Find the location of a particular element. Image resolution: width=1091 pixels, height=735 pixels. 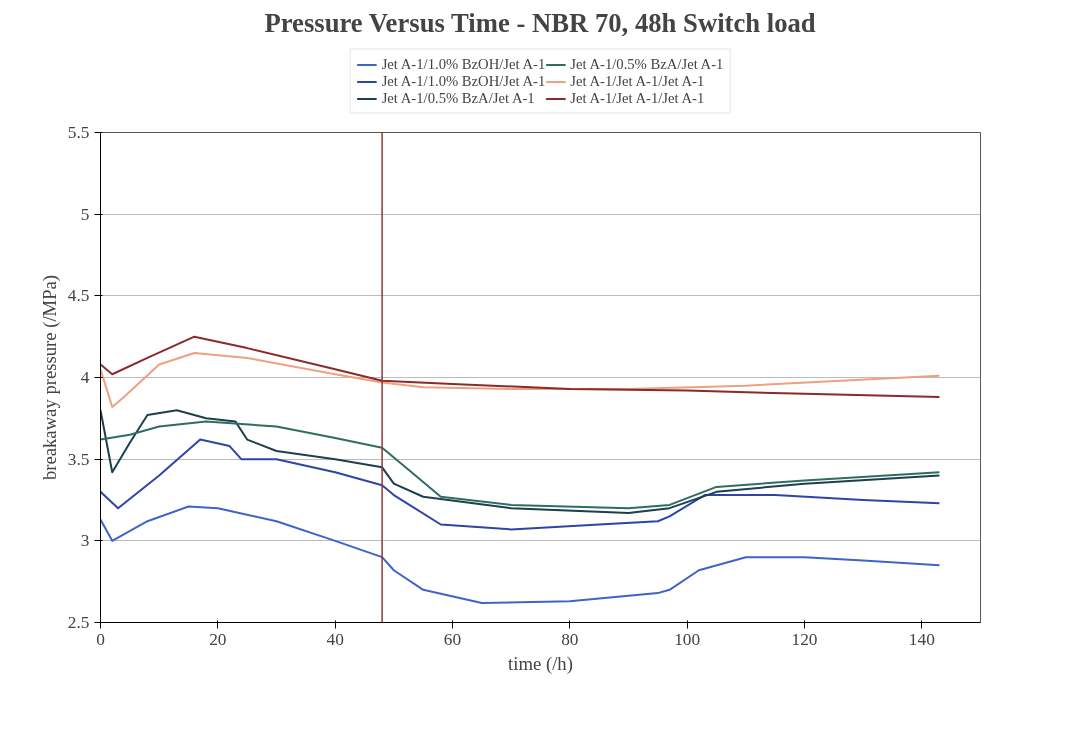

chart-title: Pressure Versus Time - NBR 70, 48h Switch load is located at coordinates (540, 22).